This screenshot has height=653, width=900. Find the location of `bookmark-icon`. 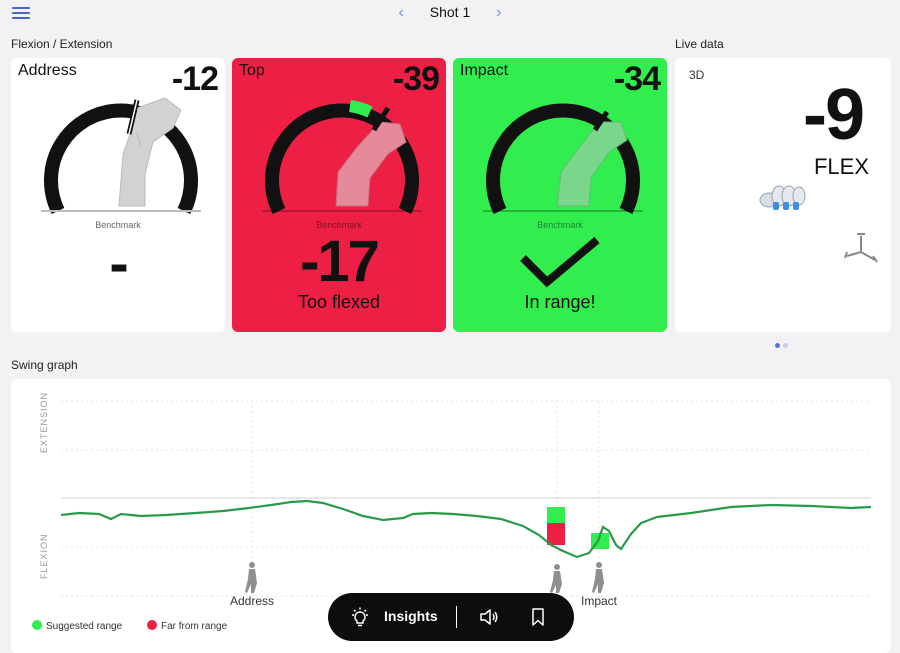

bookmark-icon is located at coordinates (538, 617).